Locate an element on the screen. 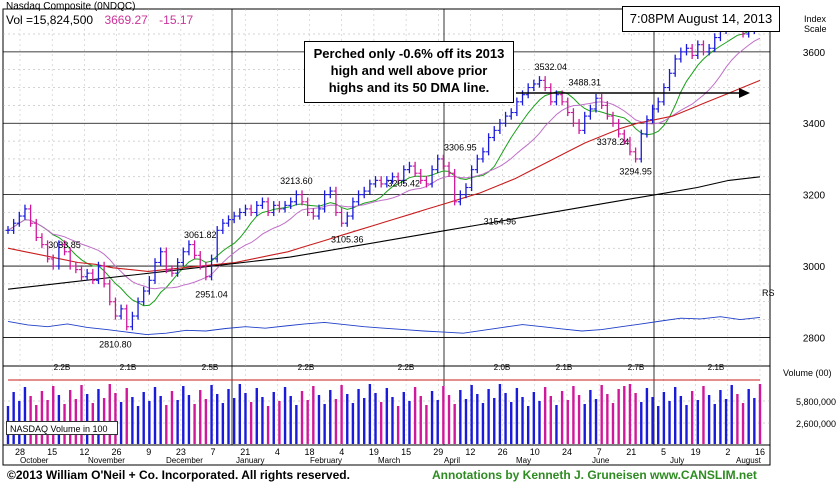  month-8: June is located at coordinates (601, 460).